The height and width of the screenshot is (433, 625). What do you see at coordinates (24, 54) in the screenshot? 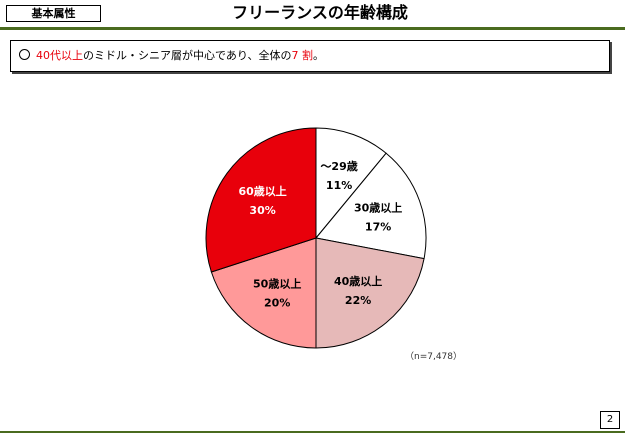
I see `bullet-circle-icon` at bounding box center [24, 54].